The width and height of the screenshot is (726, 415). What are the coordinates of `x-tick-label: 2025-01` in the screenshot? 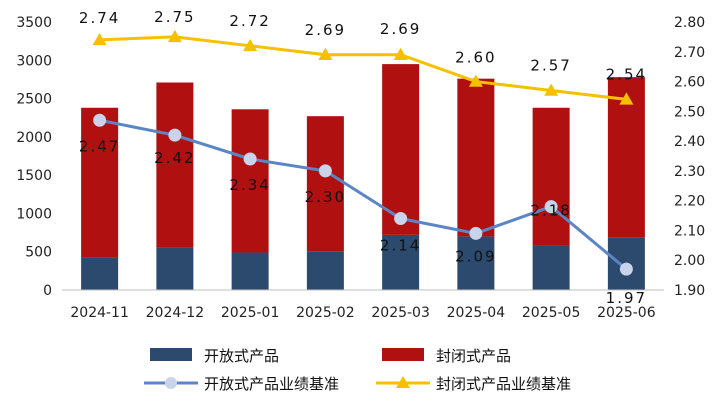 It's located at (250, 313).